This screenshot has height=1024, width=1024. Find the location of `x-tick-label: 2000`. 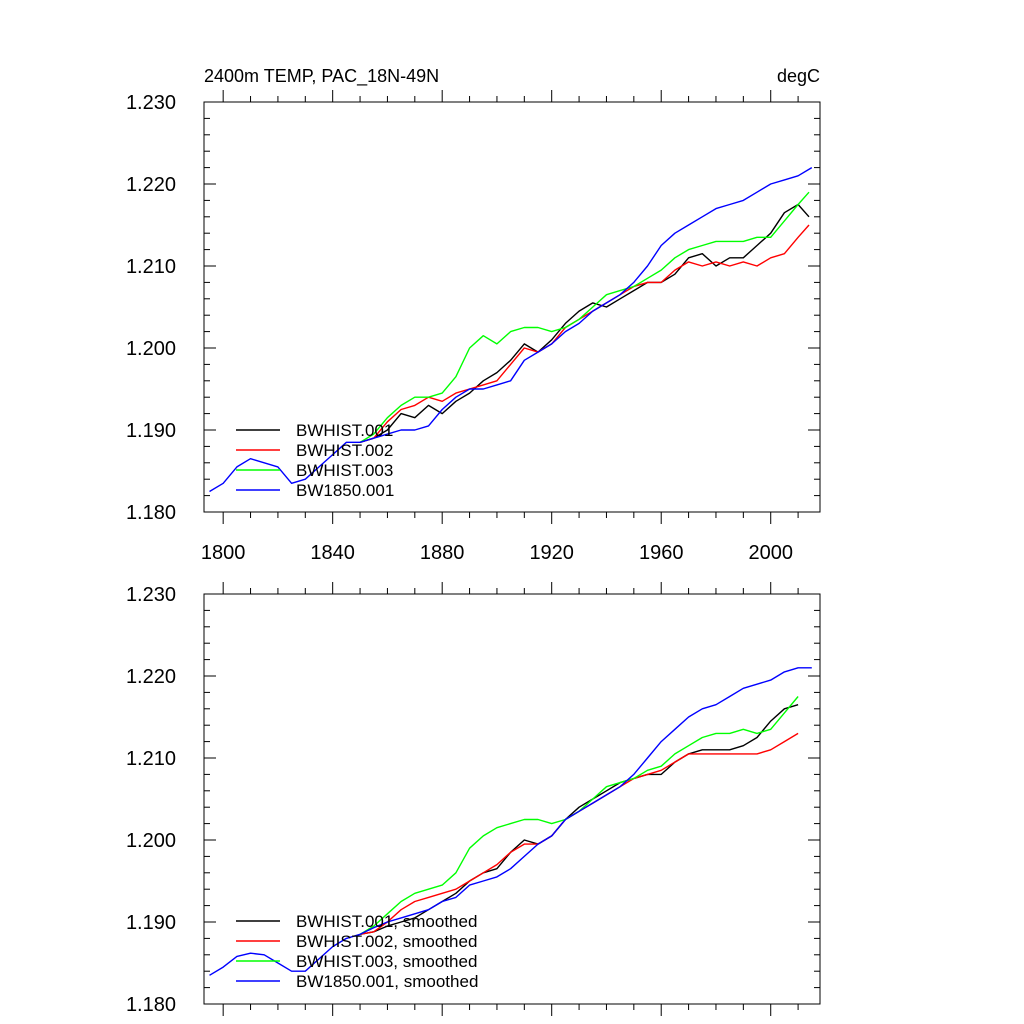

x-tick-label: 2000 is located at coordinates (770, 553).